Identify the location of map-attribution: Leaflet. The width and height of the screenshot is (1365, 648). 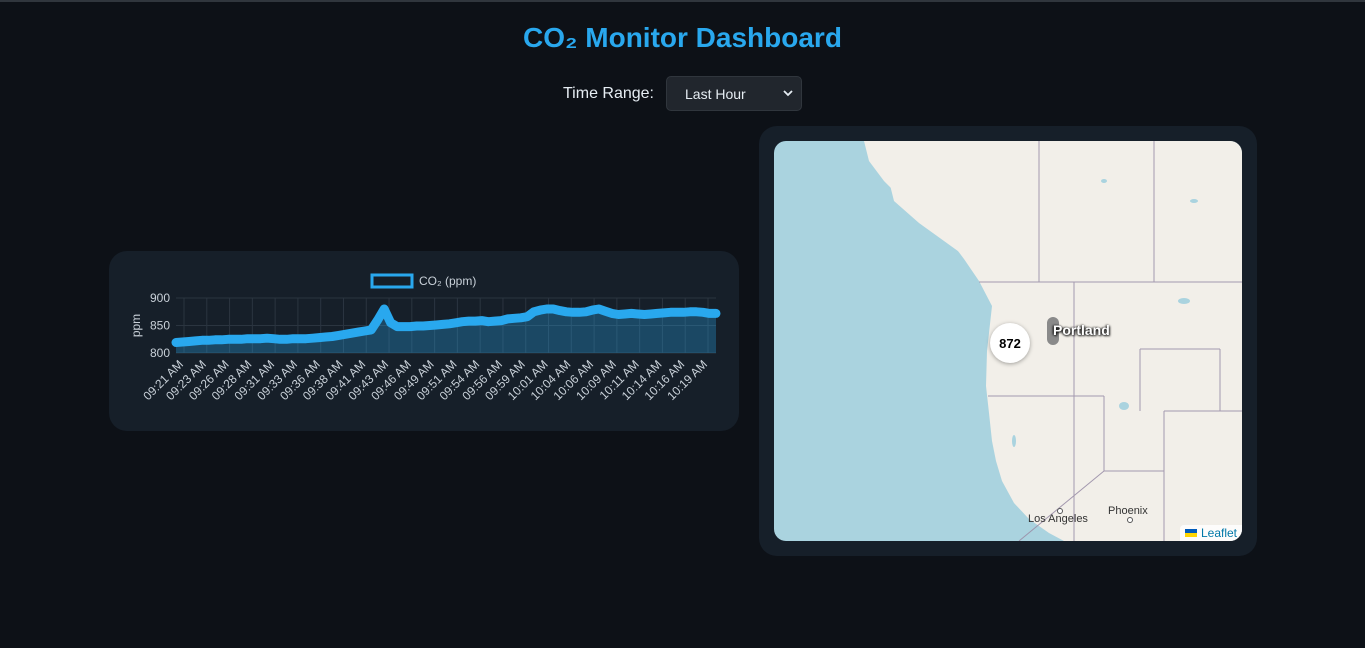
(1210, 533).